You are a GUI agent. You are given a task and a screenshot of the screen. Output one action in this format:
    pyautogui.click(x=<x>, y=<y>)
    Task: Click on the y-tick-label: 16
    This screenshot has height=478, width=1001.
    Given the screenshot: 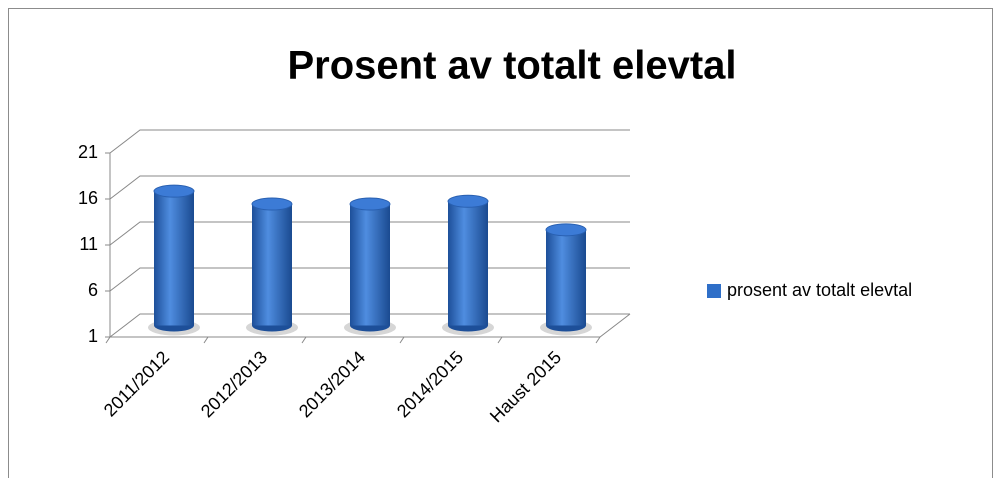 What is the action you would take?
    pyautogui.click(x=88, y=198)
    